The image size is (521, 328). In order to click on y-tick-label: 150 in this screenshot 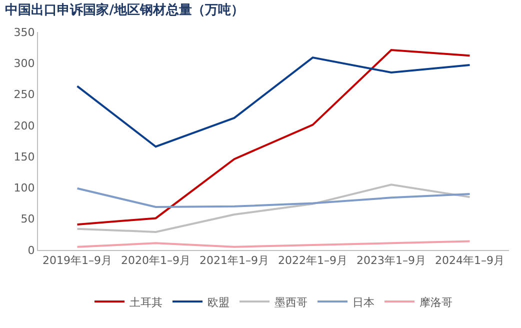, I will do `click(24, 157)`.